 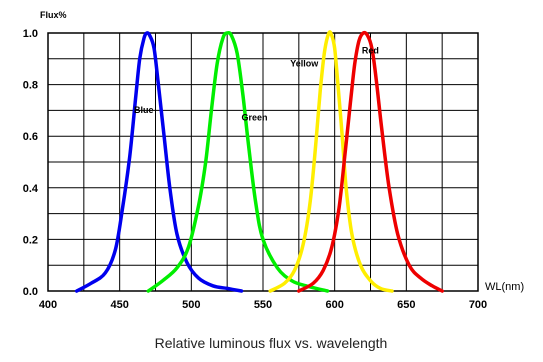 I want to click on x-tick-label: 600, so click(x=334, y=305).